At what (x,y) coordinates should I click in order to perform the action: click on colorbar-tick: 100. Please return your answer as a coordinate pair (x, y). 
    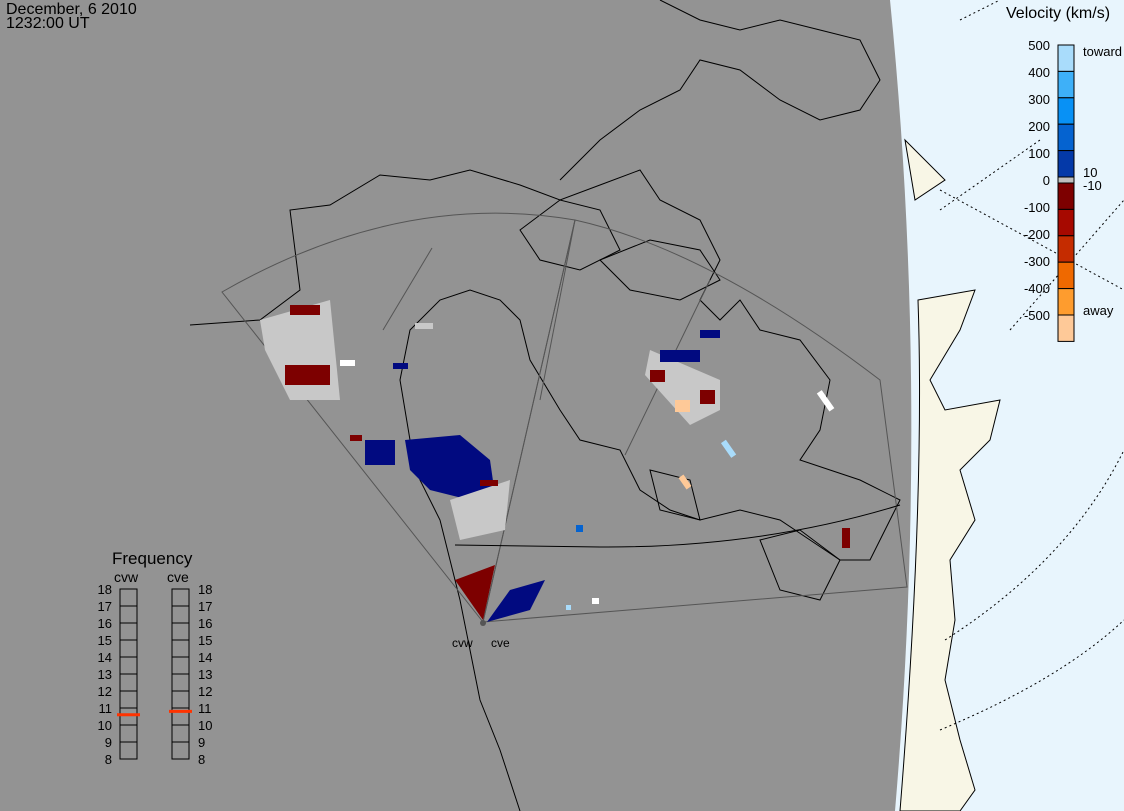
    Looking at the image, I should click on (1039, 153).